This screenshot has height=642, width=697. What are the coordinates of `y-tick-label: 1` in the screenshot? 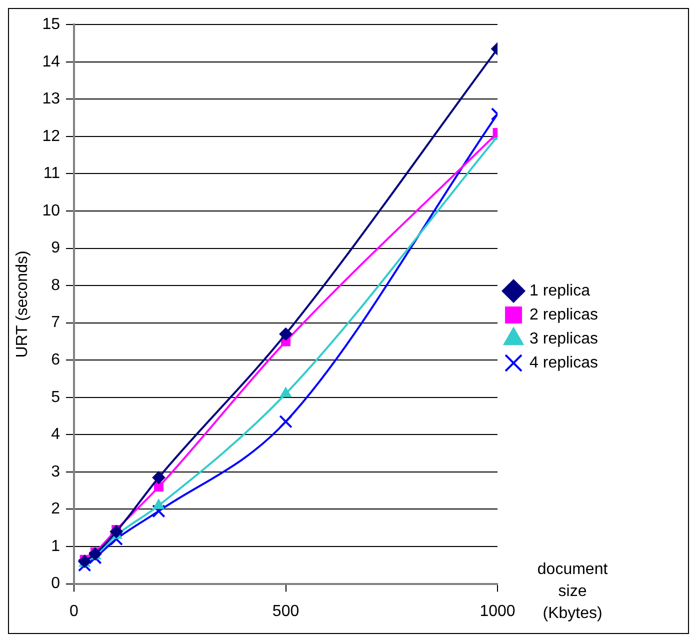 It's located at (55, 546).